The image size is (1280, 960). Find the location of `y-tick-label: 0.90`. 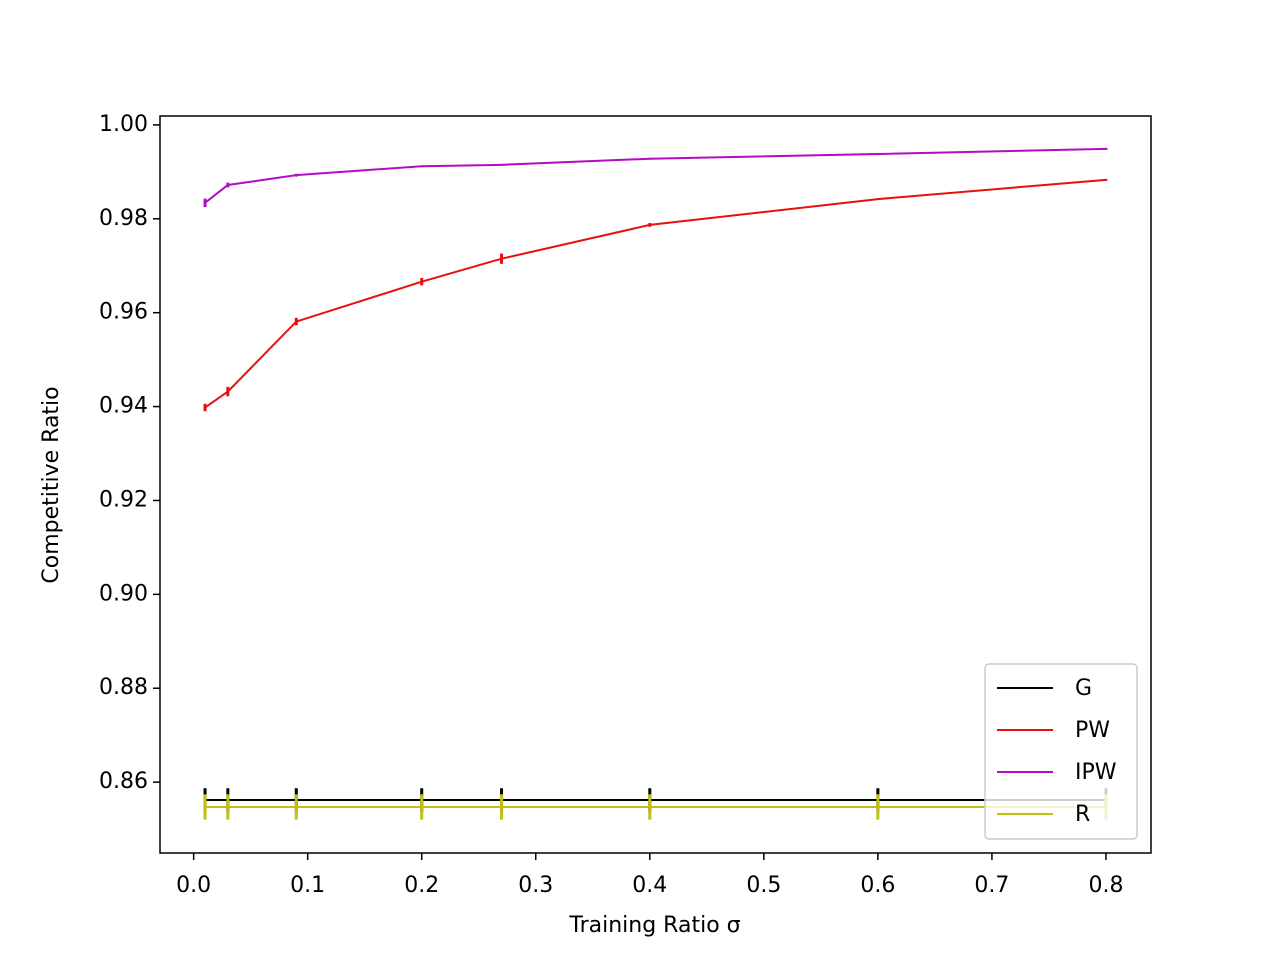

y-tick-label: 0.90 is located at coordinates (123, 593).